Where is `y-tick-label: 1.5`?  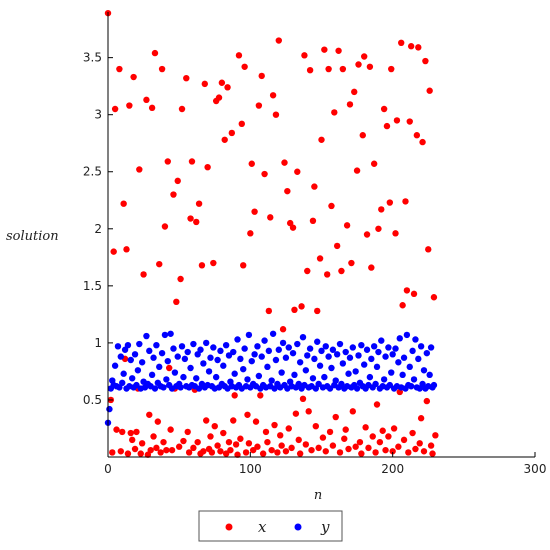 y-tick-label: 1.5 is located at coordinates (92, 286).